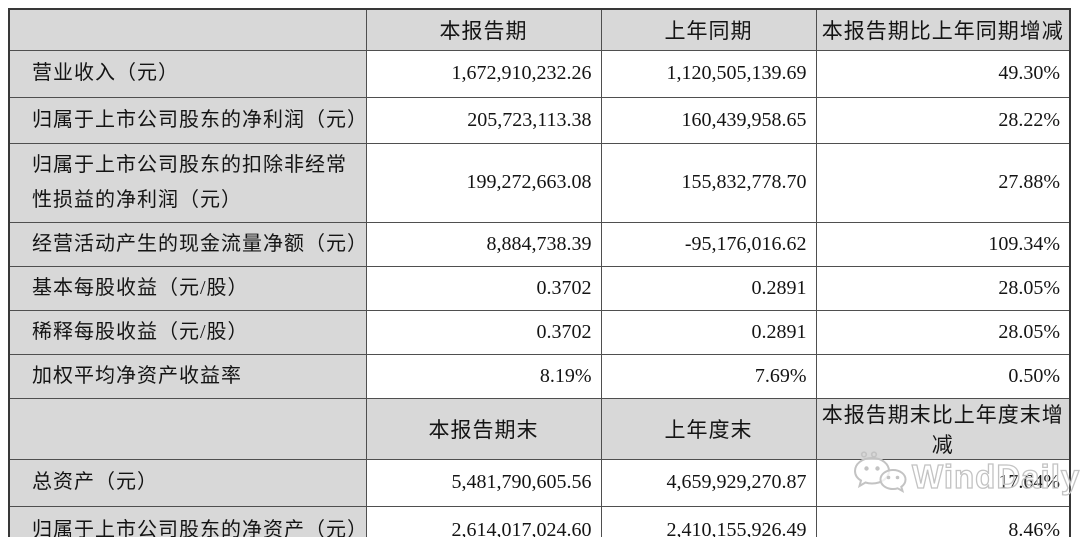 This screenshot has height=537, width=1080. Describe the element at coordinates (187, 73) in the screenshot. I see `row-label: 营业收入（元）` at that location.